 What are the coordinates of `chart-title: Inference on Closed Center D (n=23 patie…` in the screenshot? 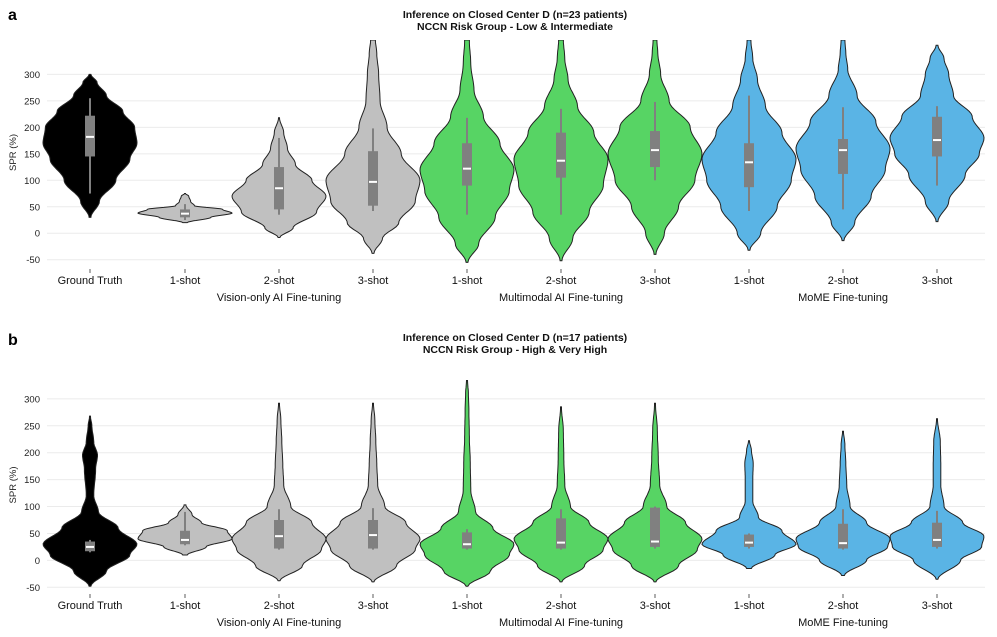 It's located at (515, 15).